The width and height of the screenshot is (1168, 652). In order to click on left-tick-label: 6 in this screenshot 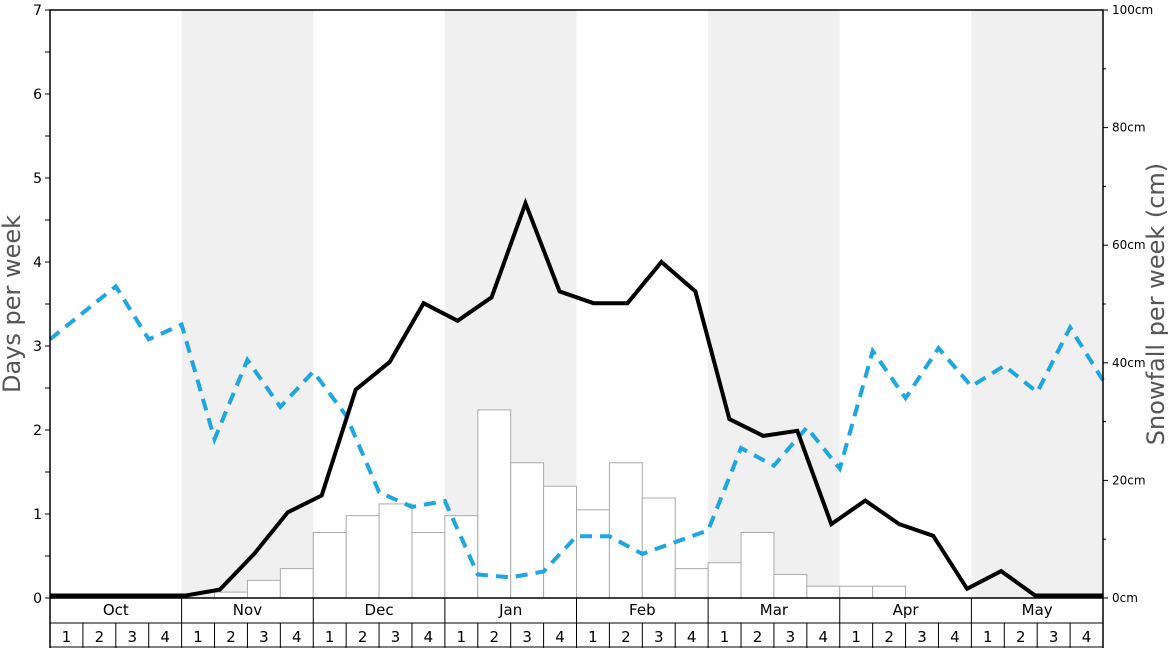, I will do `click(37, 95)`.